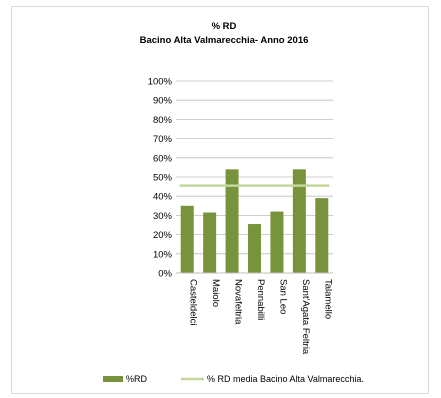  I want to click on y-tick-label: 20%, so click(163, 235).